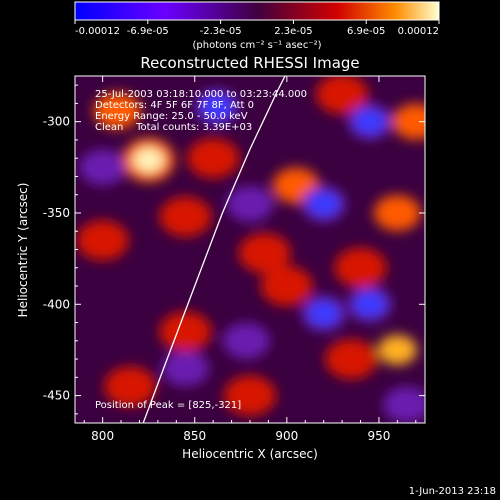 The image size is (500, 500). What do you see at coordinates (418, 31) in the screenshot?
I see `colorbar-tick-label-5: 0.00012` at bounding box center [418, 31].